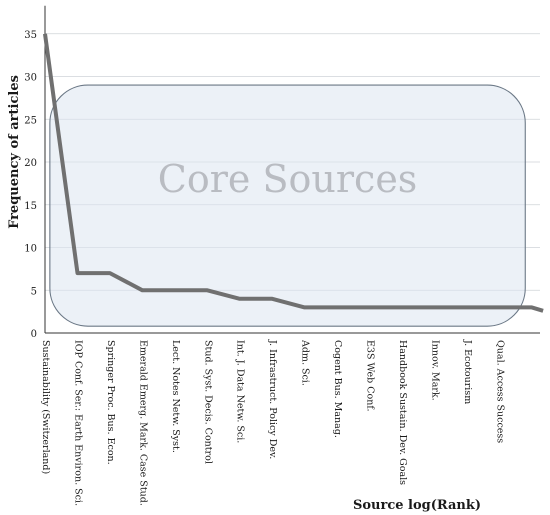 This screenshot has height=515, width=550. What do you see at coordinates (207, 402) in the screenshot?
I see `x-tick-label: Stud. Syst. Decis. Control` at bounding box center [207, 402].